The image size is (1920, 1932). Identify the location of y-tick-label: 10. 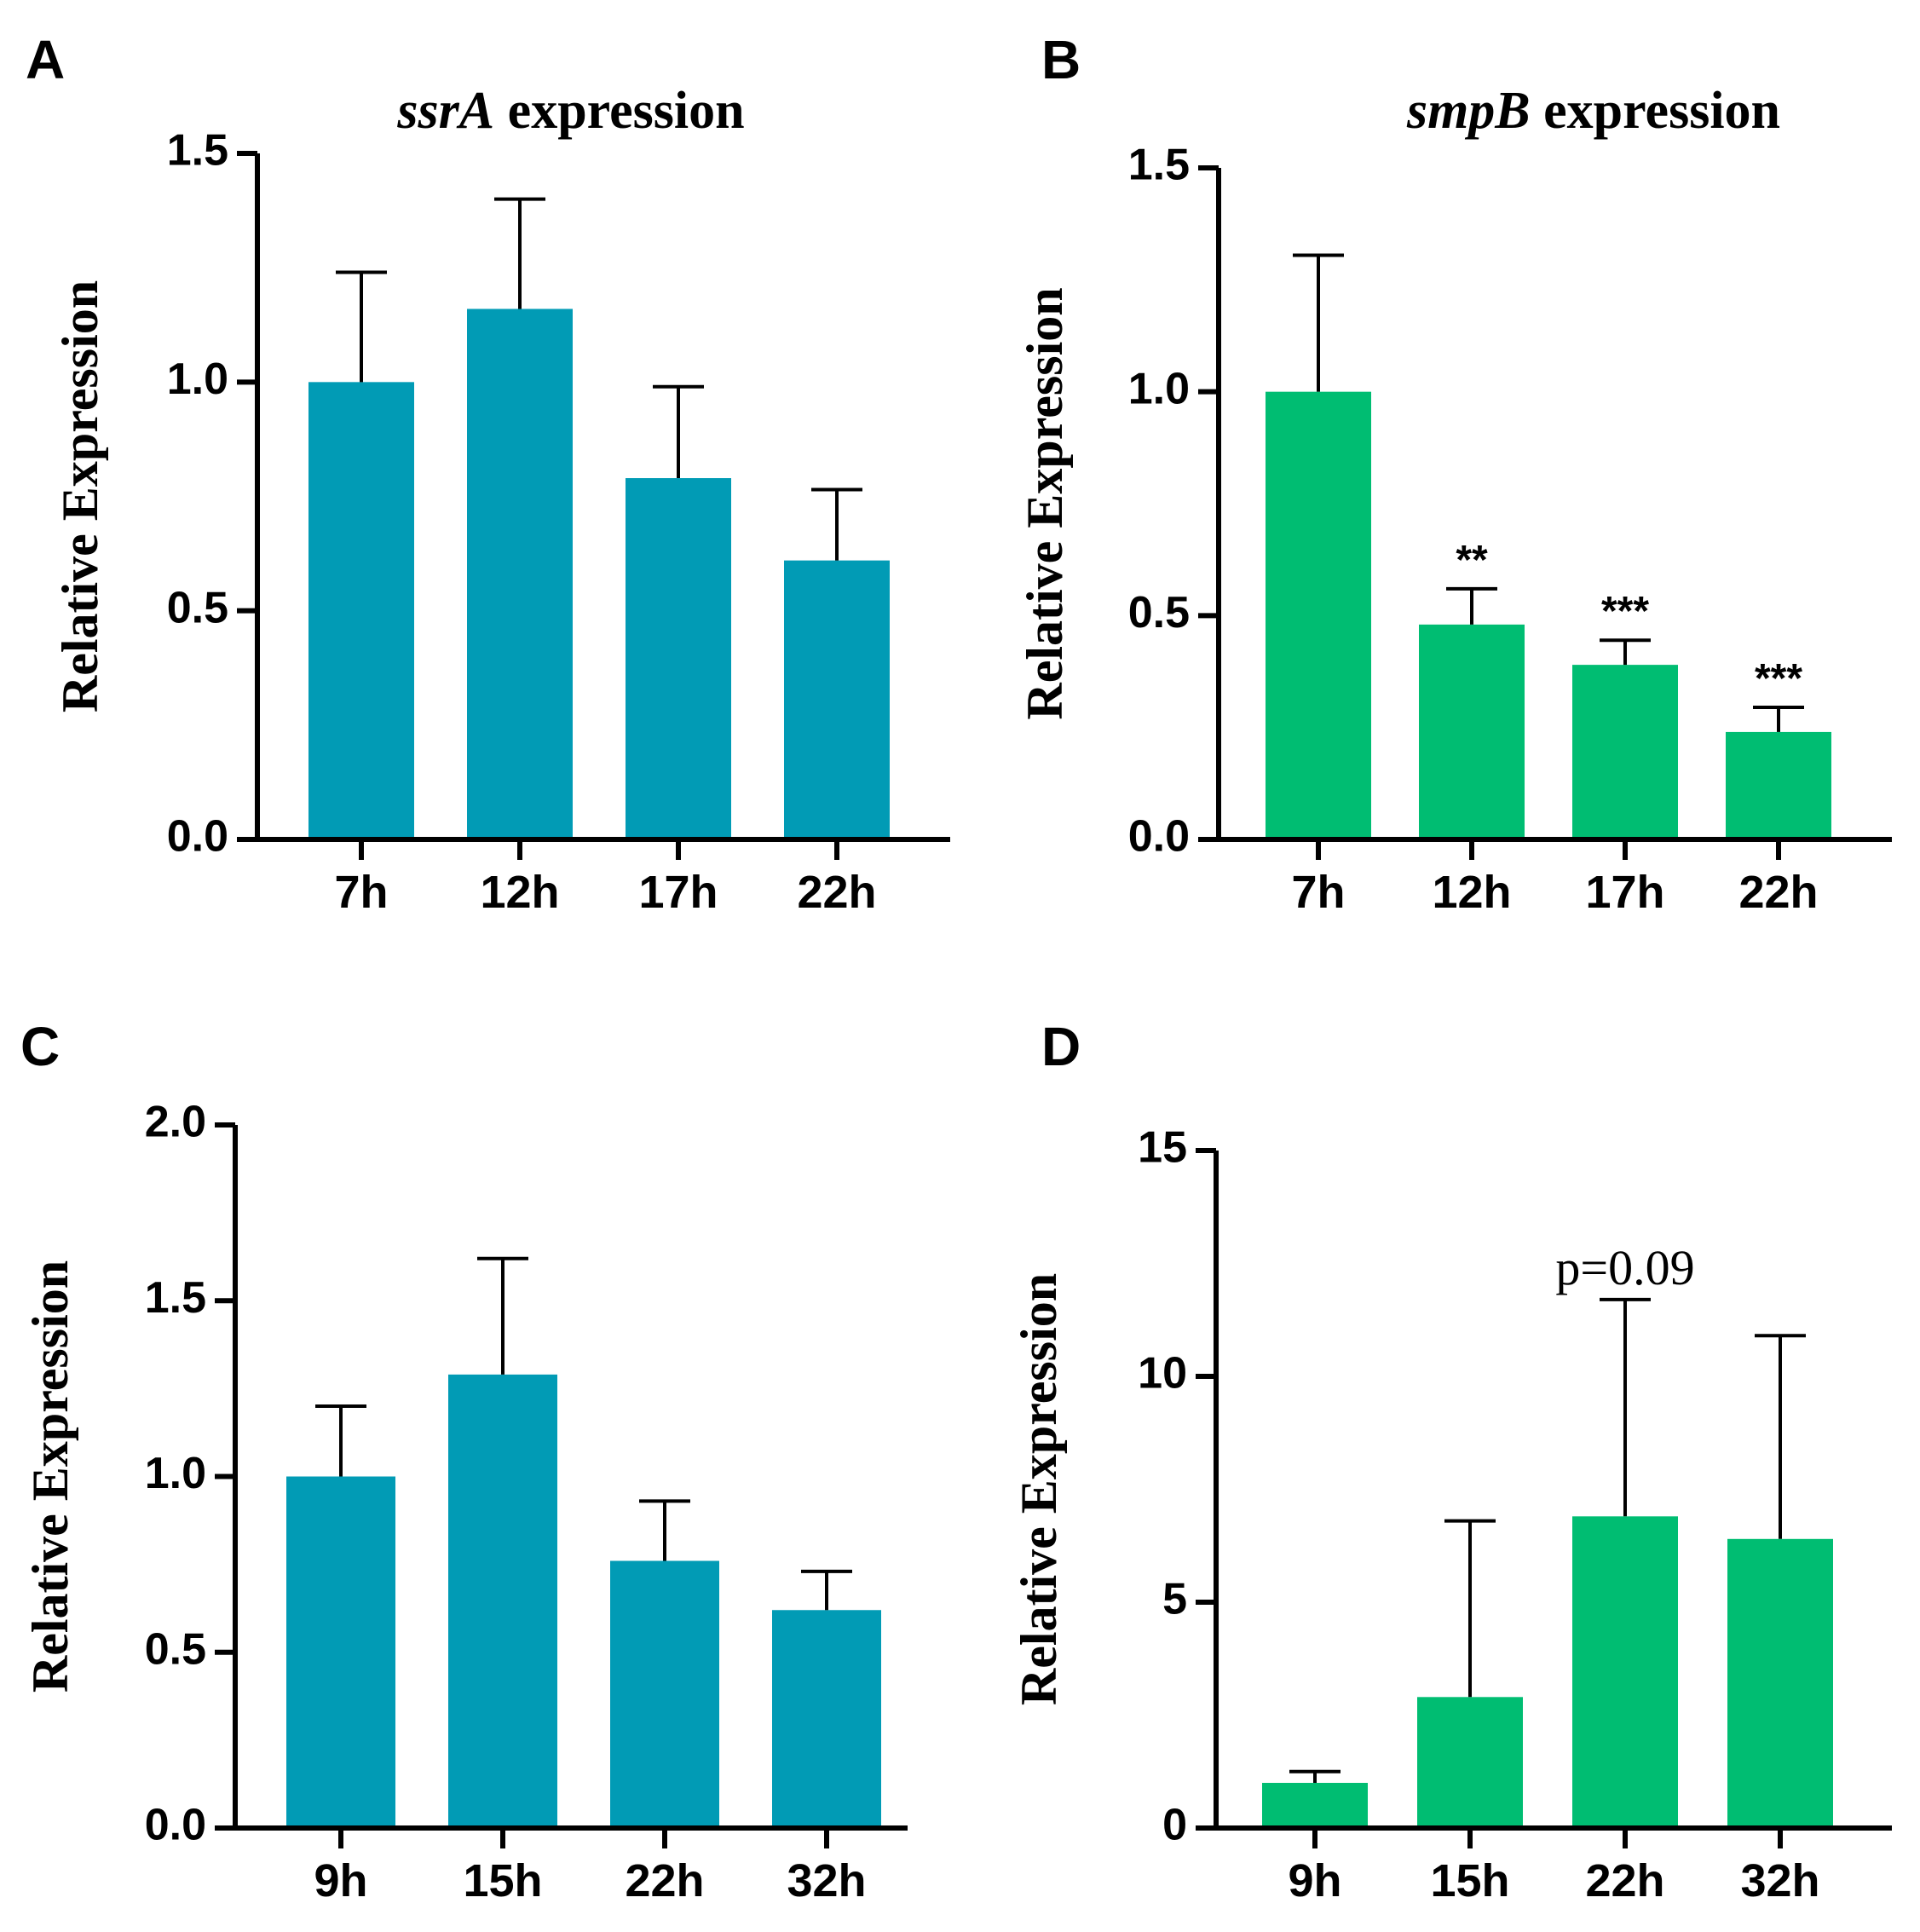
(1162, 1374).